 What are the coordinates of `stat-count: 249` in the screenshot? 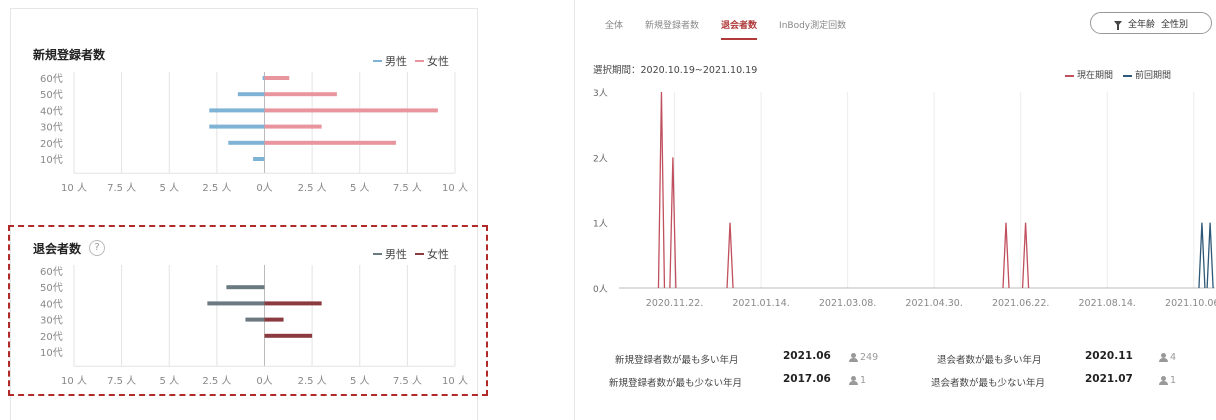 It's located at (863, 357).